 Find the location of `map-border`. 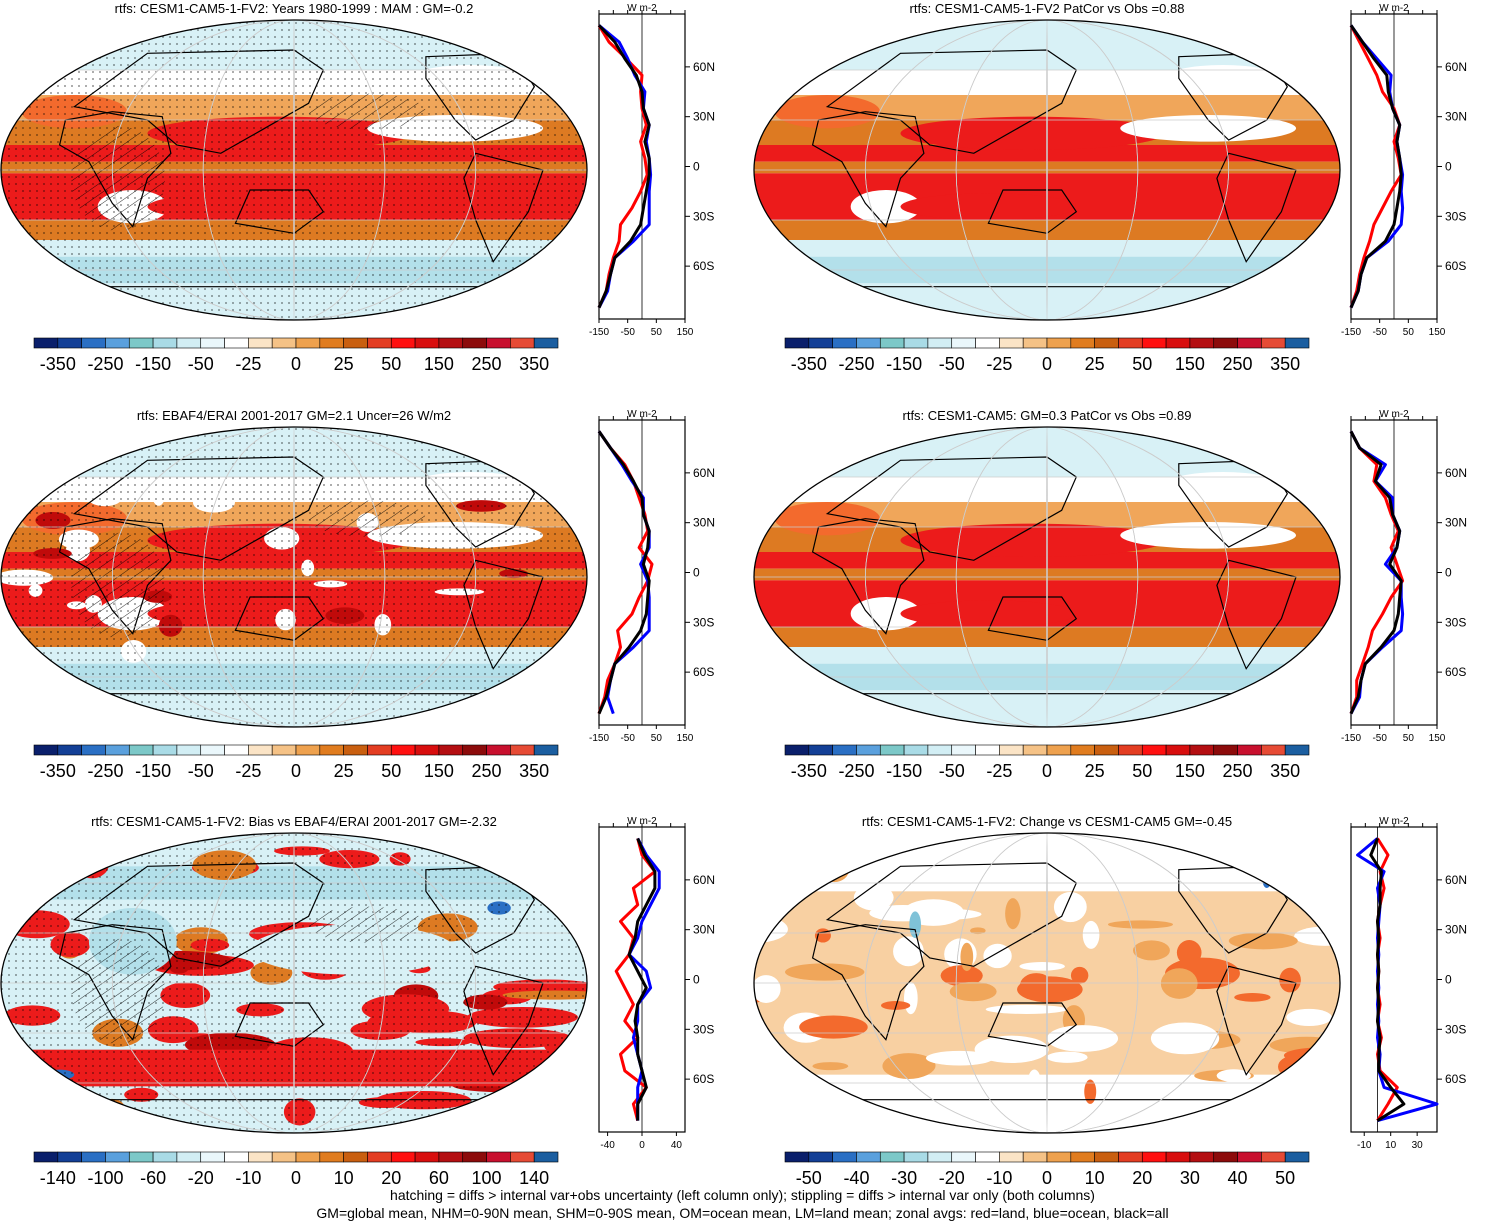

map-border is located at coordinates (294, 170).